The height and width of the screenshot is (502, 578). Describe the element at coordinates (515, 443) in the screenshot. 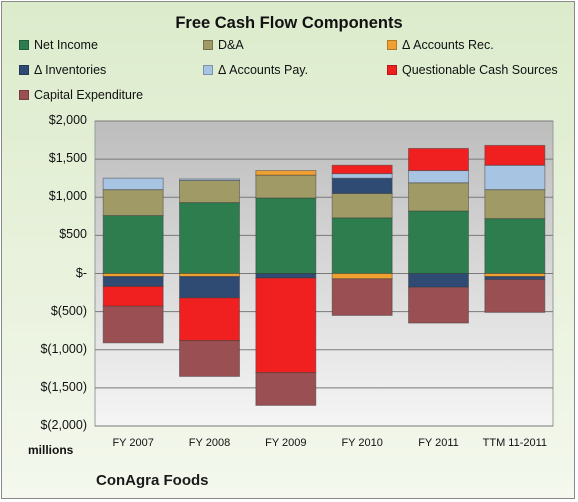

I see `x-tick-label: TTM 11-2011` at that location.